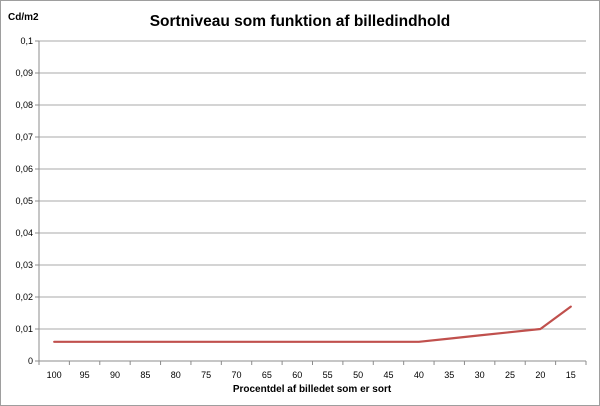 The width and height of the screenshot is (600, 406). I want to click on x-axis-label: Procentdel af billedet som er sort, so click(312, 389).